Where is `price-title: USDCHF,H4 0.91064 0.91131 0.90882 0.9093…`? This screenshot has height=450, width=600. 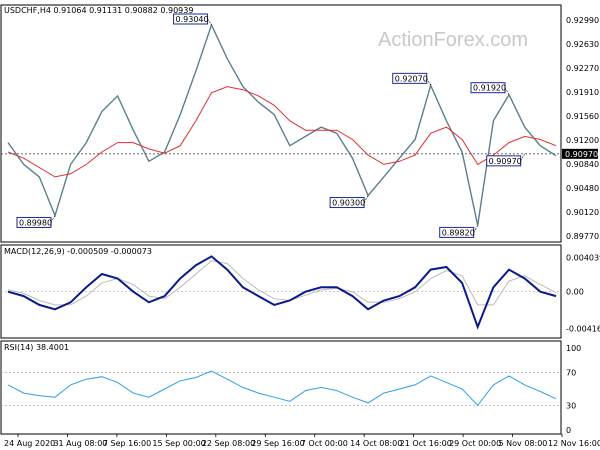
price-title: USDCHF,H4 0.91064 0.91131 0.90882 0.9093… is located at coordinates (98, 10).